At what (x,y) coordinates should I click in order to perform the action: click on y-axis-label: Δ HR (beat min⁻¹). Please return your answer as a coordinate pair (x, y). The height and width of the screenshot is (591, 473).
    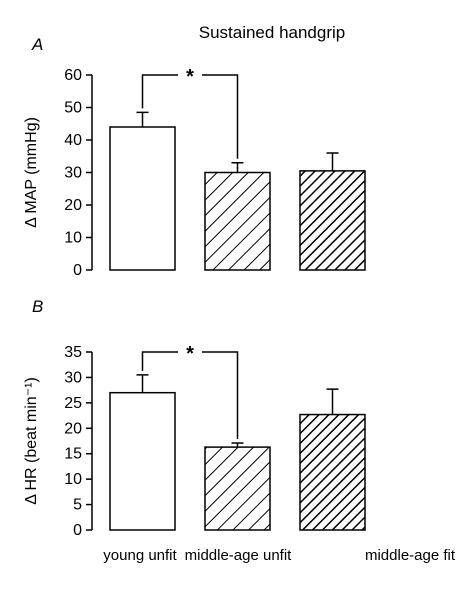
    Looking at the image, I should click on (31, 441).